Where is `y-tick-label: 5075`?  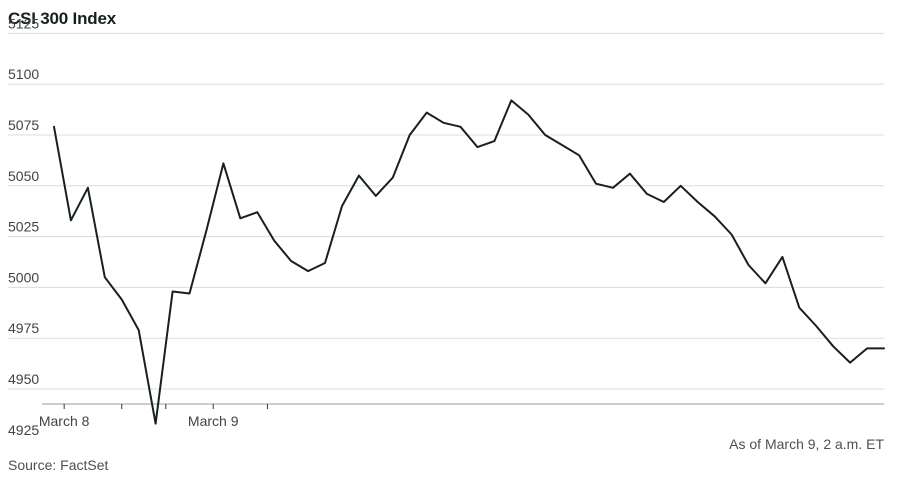 y-tick-label: 5075 is located at coordinates (23, 125).